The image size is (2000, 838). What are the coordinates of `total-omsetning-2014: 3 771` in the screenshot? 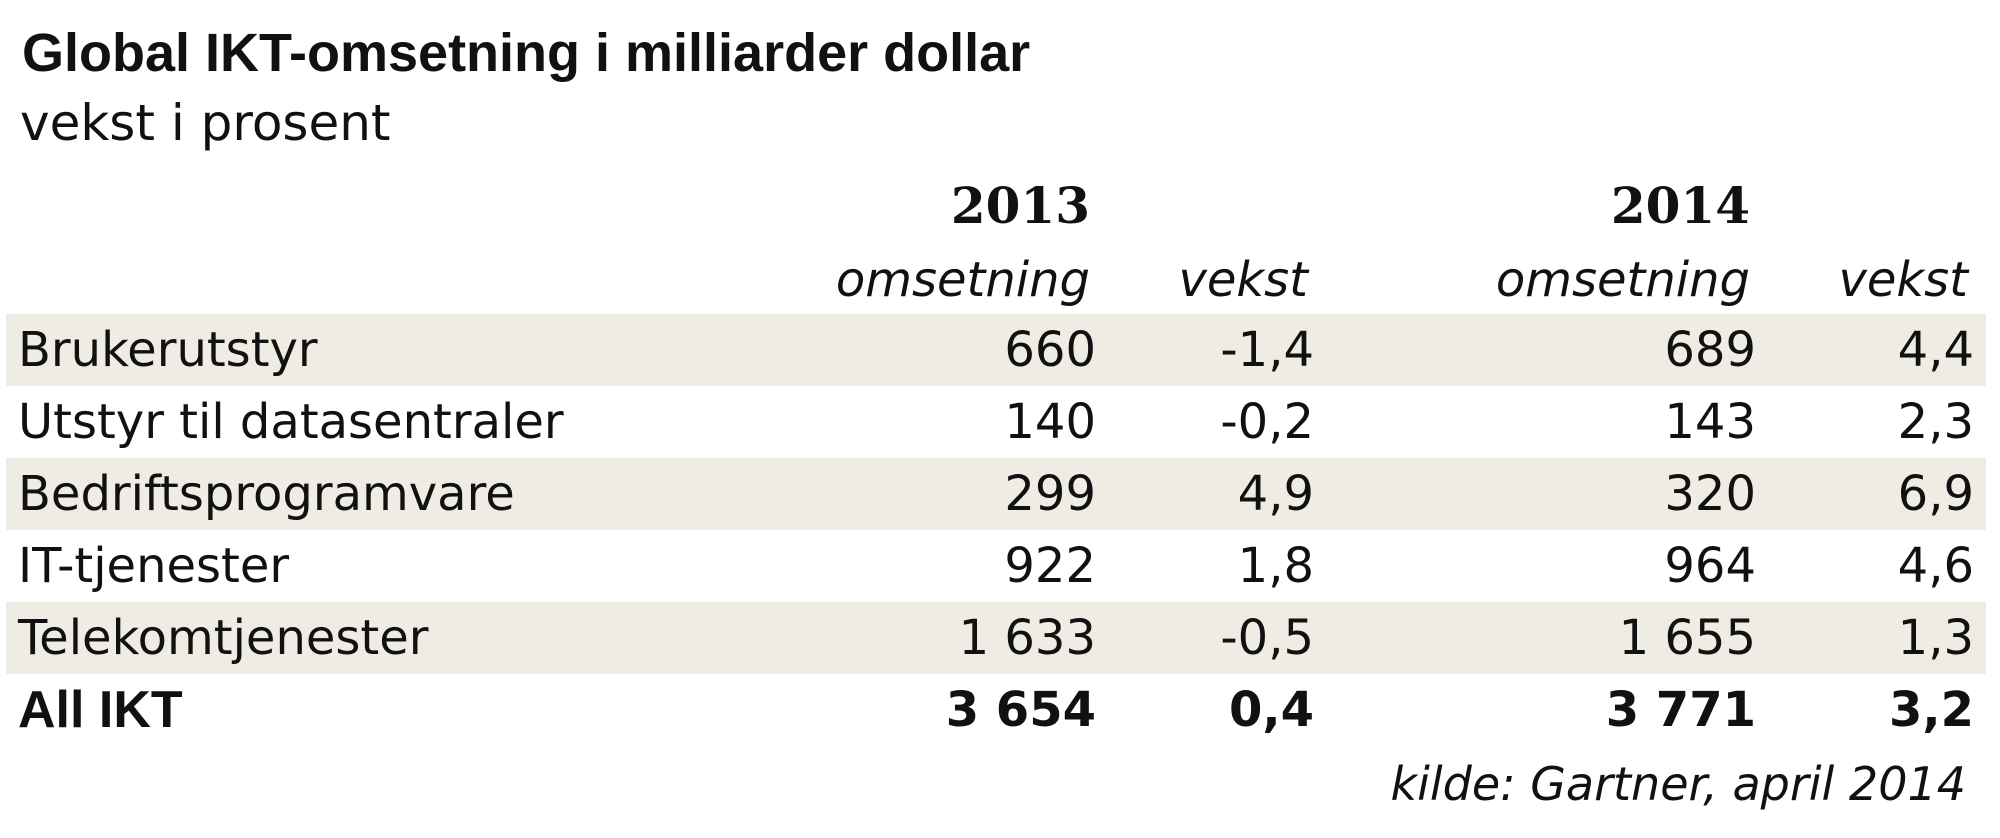 It's located at (1680, 710).